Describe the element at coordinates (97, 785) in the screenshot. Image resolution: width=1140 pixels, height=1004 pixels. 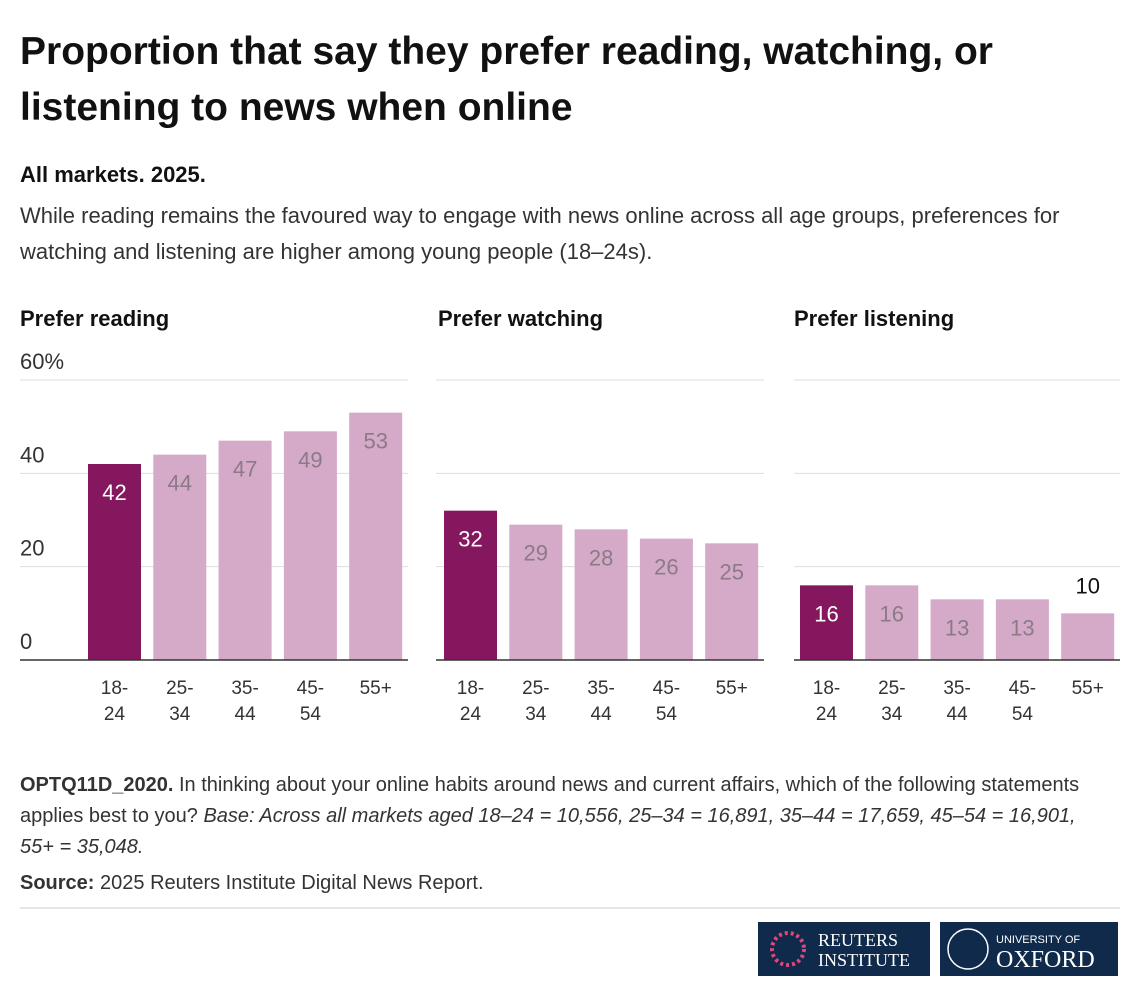
I see `note-code: OPTQ11D_2020.` at that location.